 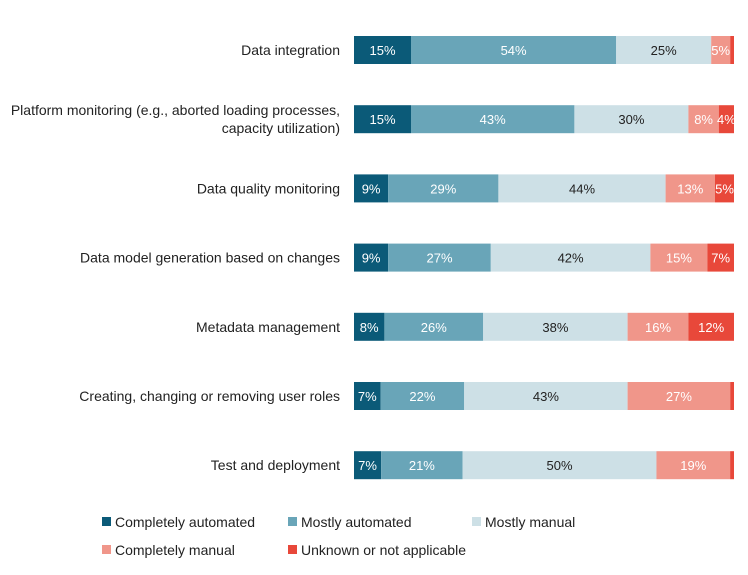 I want to click on value-label: 38%, so click(x=555, y=327).